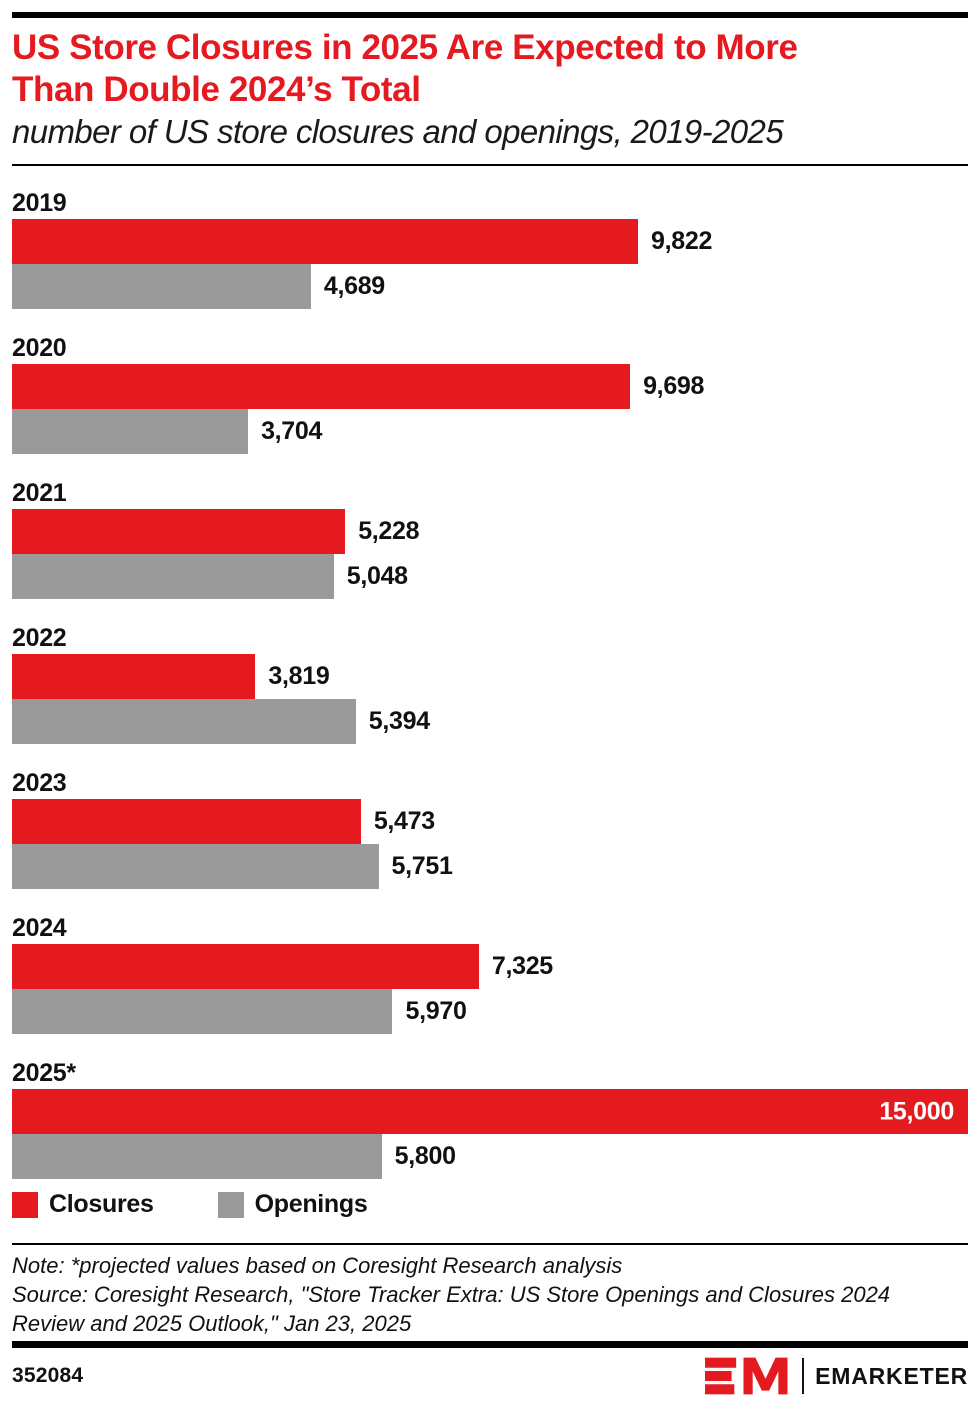 Image resolution: width=980 pixels, height=1402 pixels. I want to click on value-label: 4,689, so click(354, 286).